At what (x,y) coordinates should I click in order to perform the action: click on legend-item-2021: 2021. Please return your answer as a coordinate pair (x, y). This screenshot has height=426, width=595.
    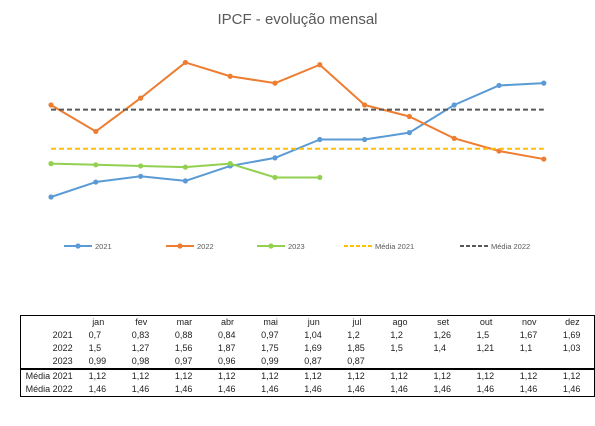
    Looking at the image, I should click on (88, 246).